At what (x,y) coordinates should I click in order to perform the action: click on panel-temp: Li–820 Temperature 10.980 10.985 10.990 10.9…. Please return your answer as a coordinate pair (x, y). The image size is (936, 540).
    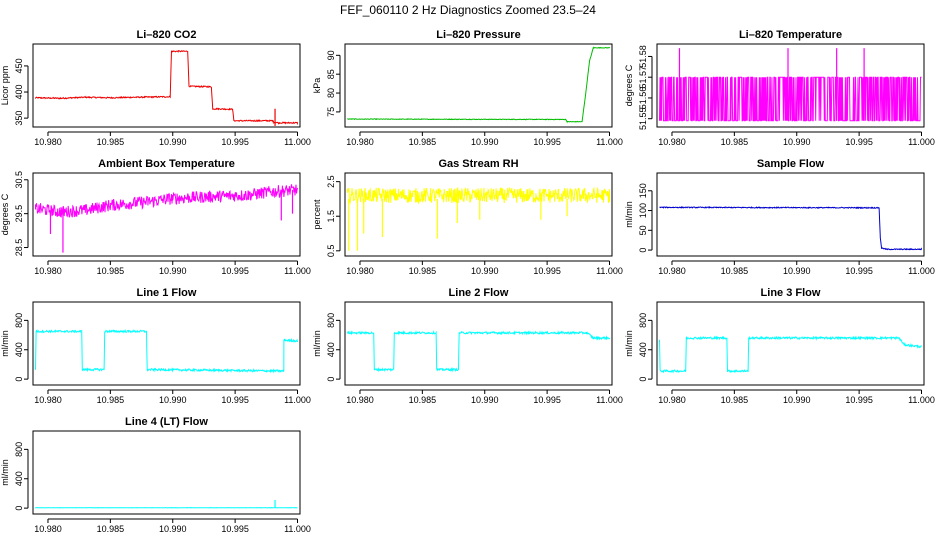
    Looking at the image, I should click on (779, 88).